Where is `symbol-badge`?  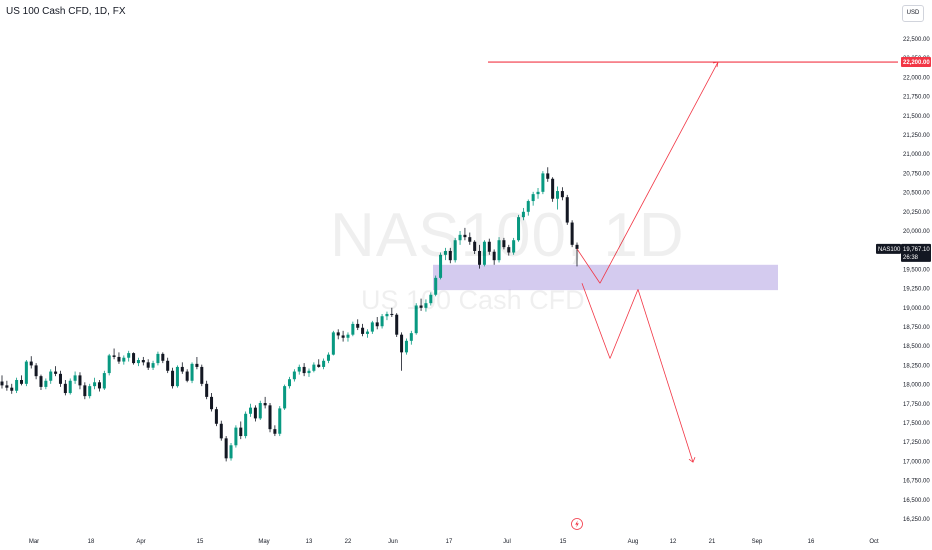
symbol-badge is located at coordinates (888, 248).